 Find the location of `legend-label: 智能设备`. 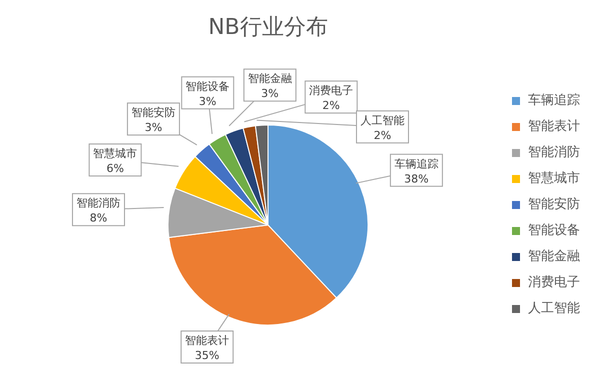

legend-label: 智能设备 is located at coordinates (554, 231).